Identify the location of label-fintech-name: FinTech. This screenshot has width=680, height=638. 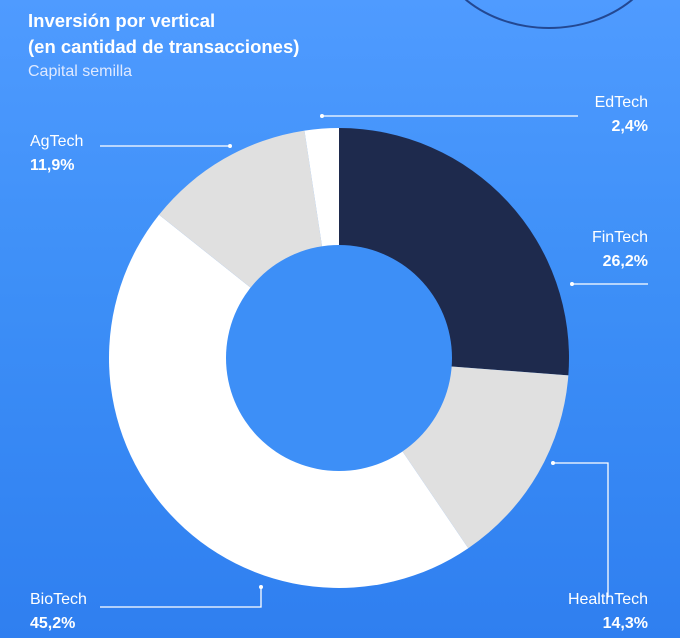
(620, 237).